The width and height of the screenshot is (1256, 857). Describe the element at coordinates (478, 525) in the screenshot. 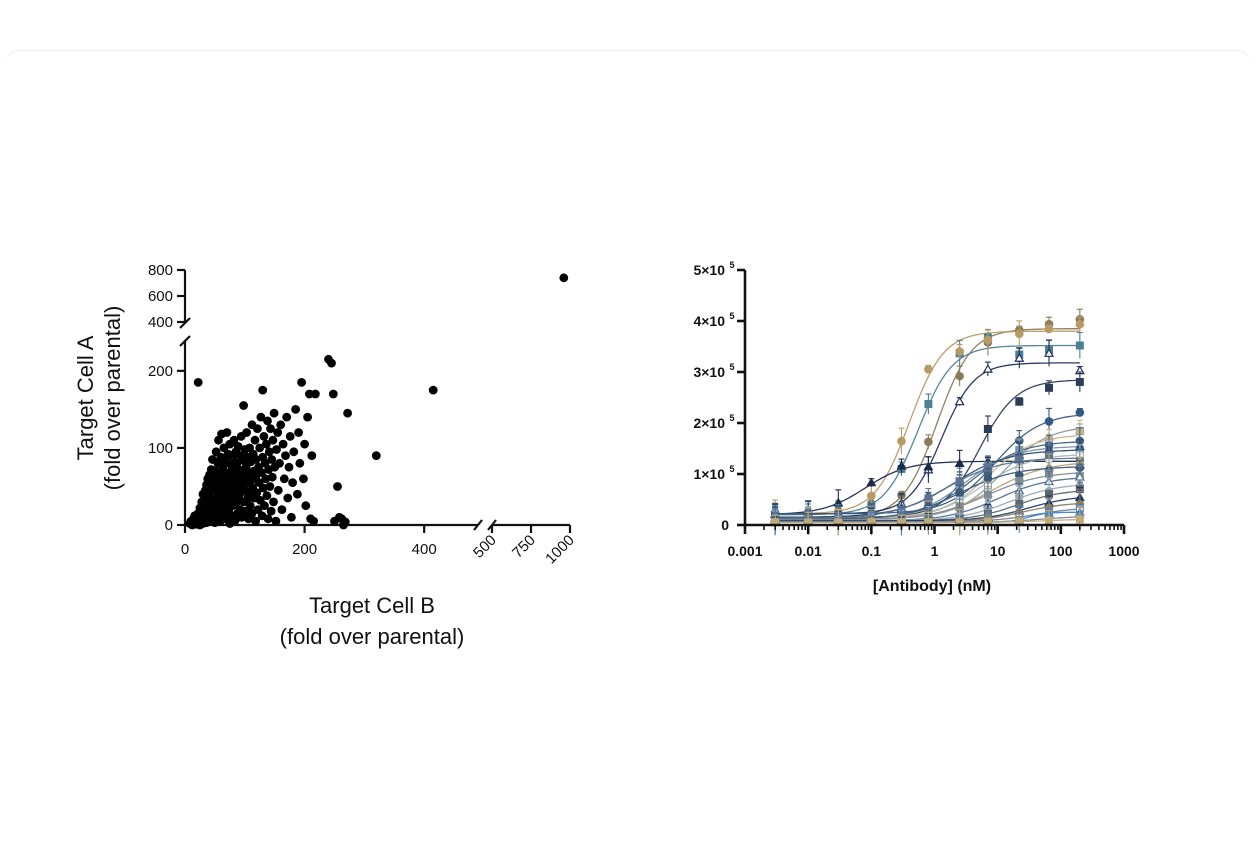

I see `scatter-x-break-mark` at that location.